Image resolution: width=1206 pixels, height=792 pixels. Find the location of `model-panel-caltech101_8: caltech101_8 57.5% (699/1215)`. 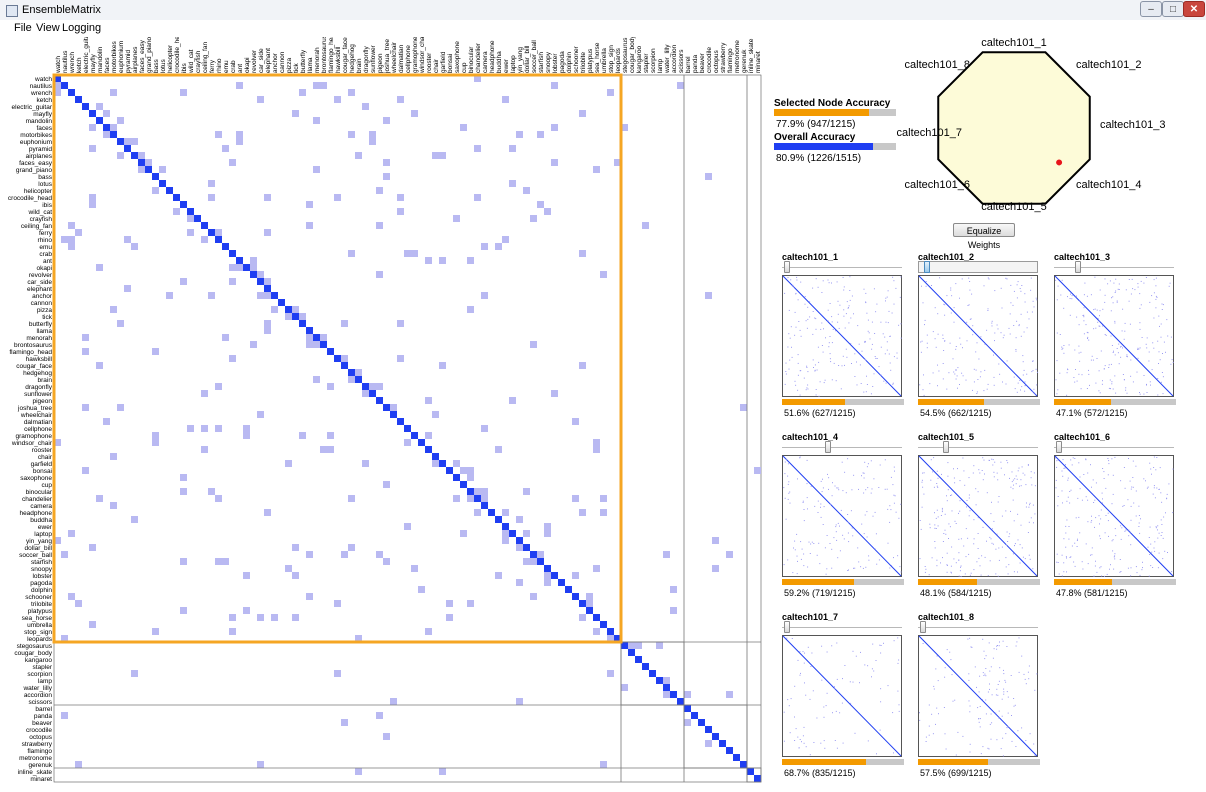

model-panel-caltech101_8: caltech101_8 57.5% (699/1215) is located at coordinates (979, 702).